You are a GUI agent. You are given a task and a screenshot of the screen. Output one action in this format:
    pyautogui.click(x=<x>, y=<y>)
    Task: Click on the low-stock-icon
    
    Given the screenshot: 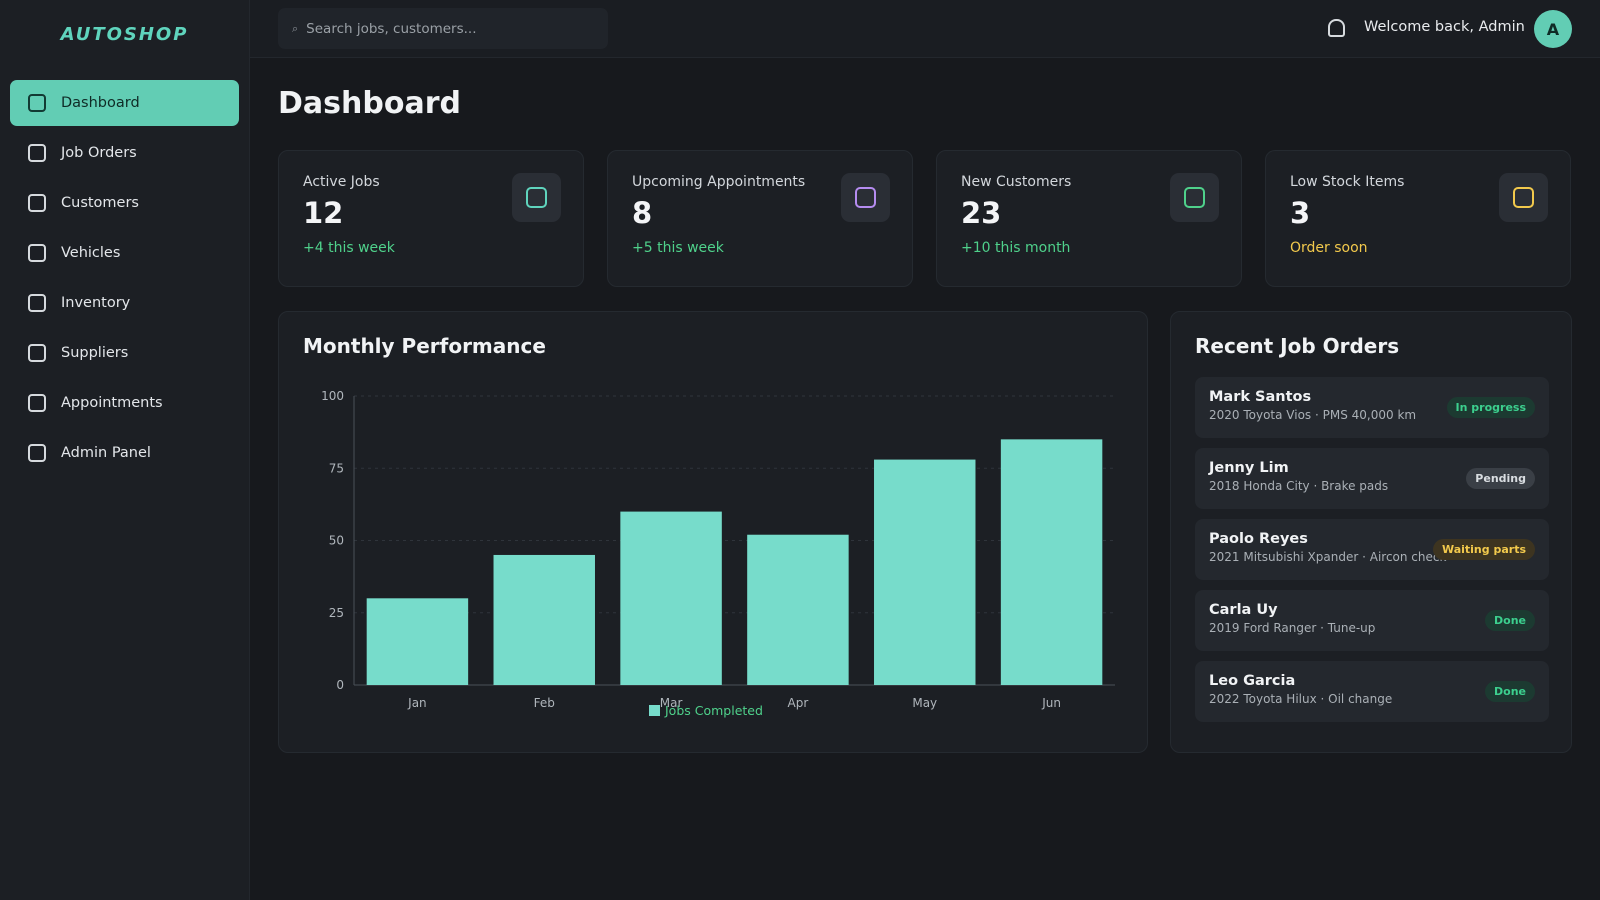 What is the action you would take?
    pyautogui.click(x=1523, y=197)
    